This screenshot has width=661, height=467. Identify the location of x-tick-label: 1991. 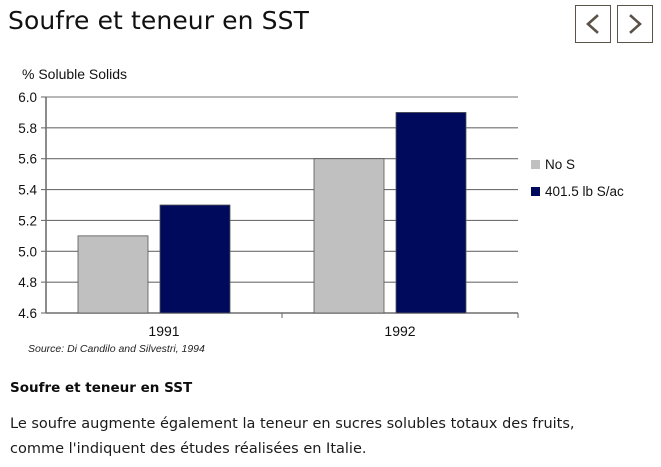
(163, 331).